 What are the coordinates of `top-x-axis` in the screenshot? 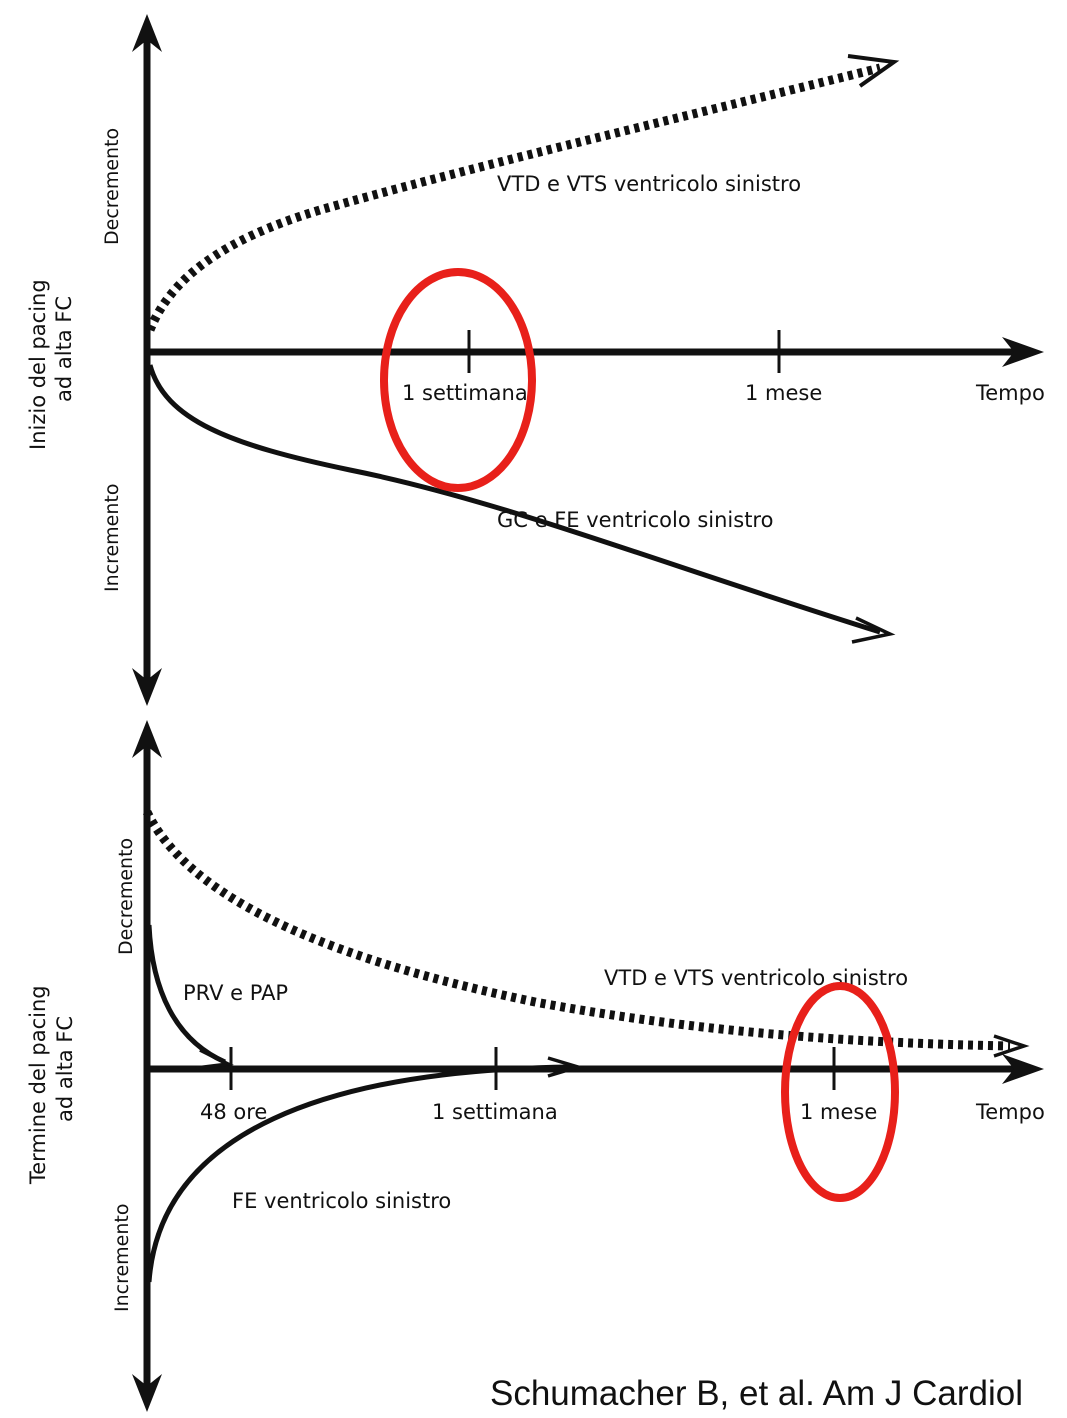 It's located at (595, 351).